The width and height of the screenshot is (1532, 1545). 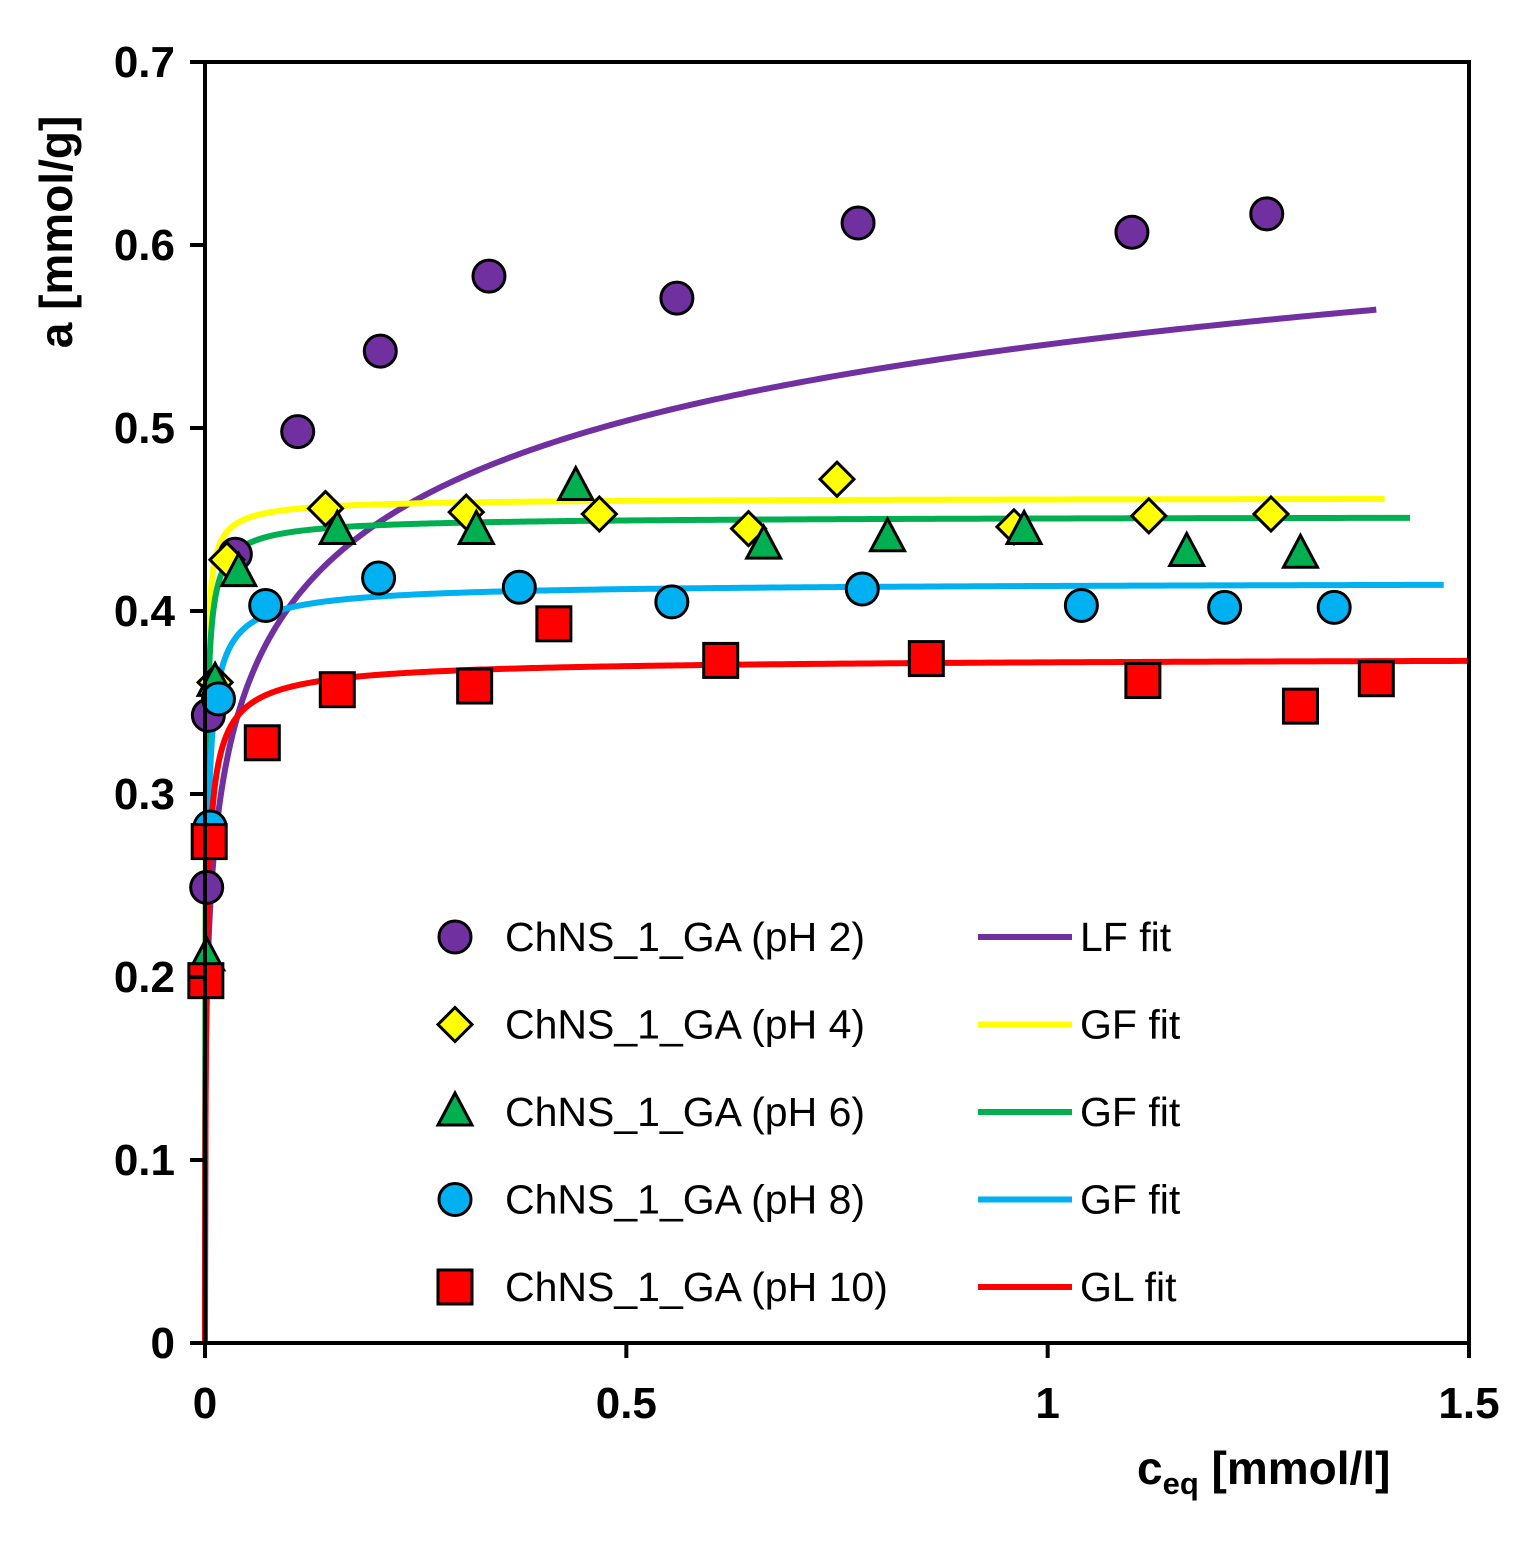 What do you see at coordinates (205, 1403) in the screenshot?
I see `x-tick-label: 0` at bounding box center [205, 1403].